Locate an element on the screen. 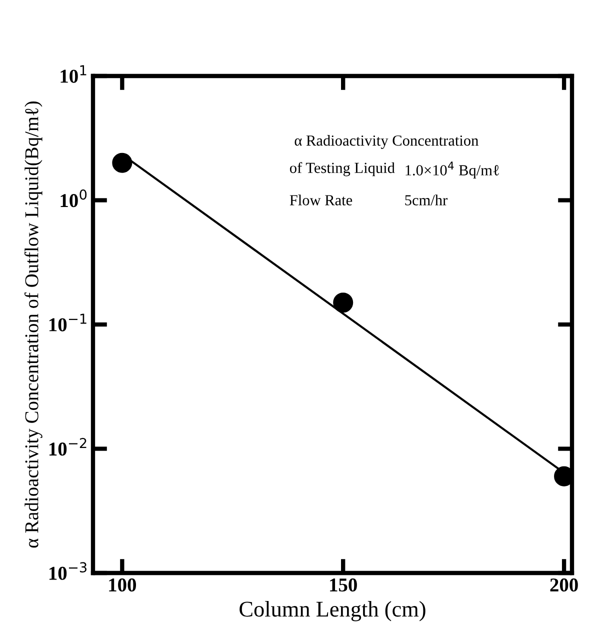 The image size is (589, 636). y-tick-label: 10$^{−2}$ is located at coordinates (67, 447).